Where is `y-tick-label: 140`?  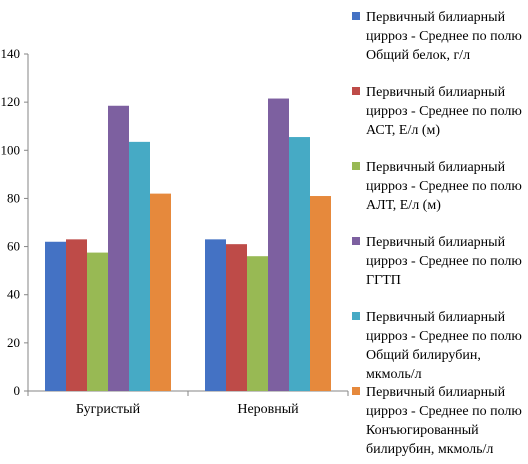 y-tick-label: 140 is located at coordinates (11, 53).